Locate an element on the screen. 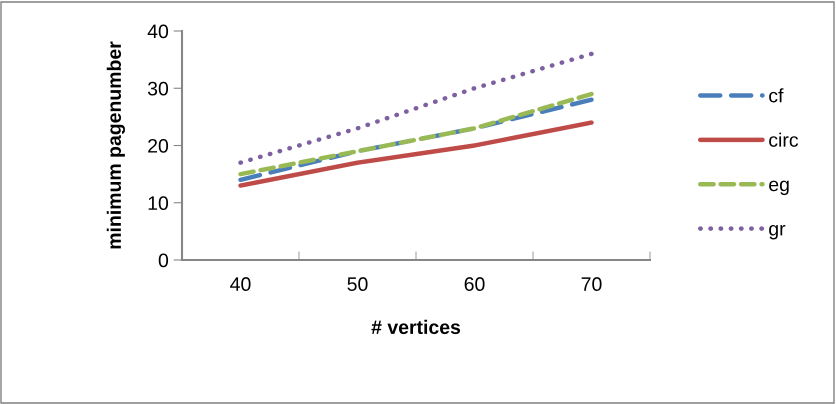 Image resolution: width=836 pixels, height=404 pixels. legend-label: gr is located at coordinates (777, 232).